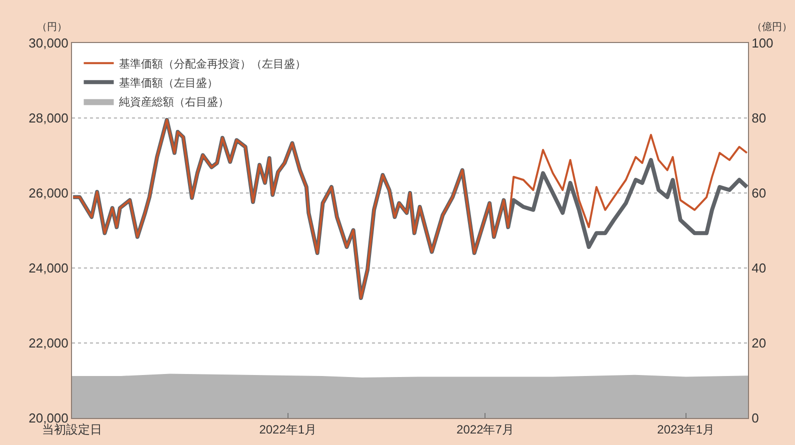 The height and width of the screenshot is (445, 795). I want to click on y2-tick-label: 80, so click(759, 118).